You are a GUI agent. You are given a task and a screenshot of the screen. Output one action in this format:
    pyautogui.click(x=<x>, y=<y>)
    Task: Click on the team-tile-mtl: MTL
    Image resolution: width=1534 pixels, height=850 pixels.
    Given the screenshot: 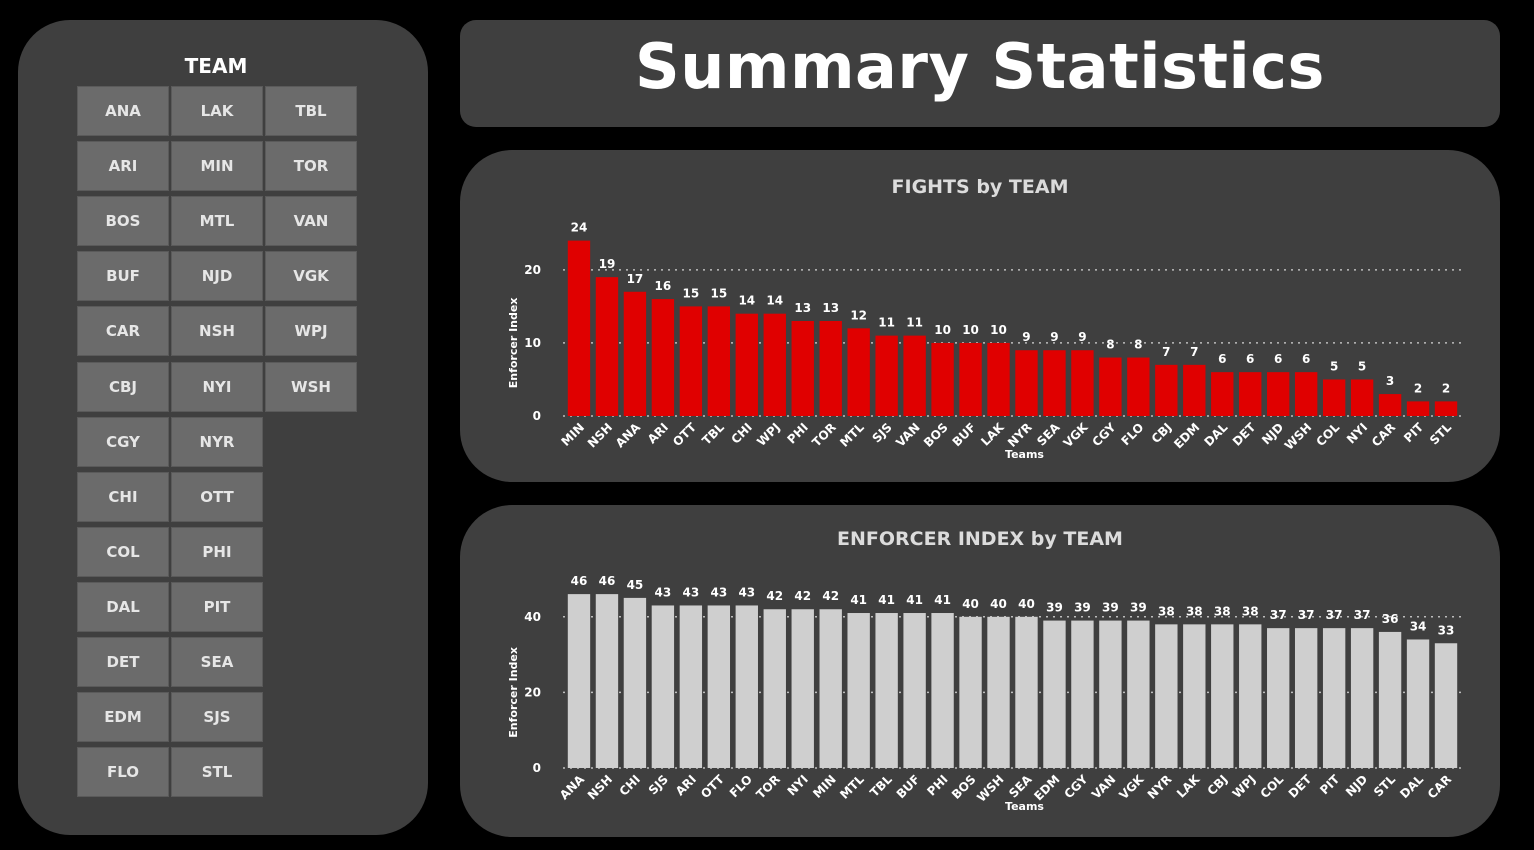 What is the action you would take?
    pyautogui.click(x=217, y=221)
    